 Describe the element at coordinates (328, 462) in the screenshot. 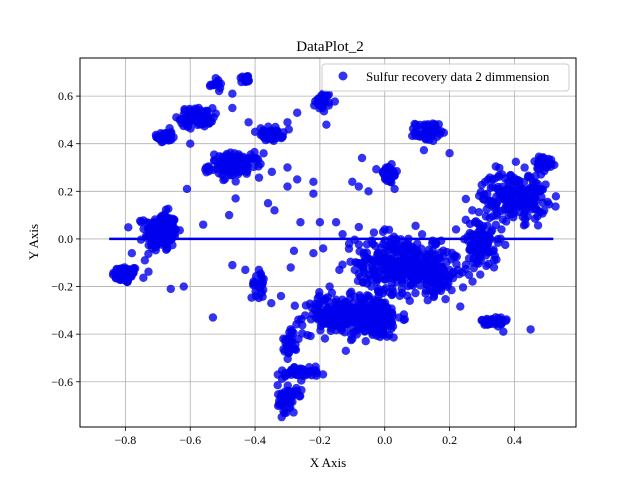

I see `x-axis-label: X Axis` at that location.